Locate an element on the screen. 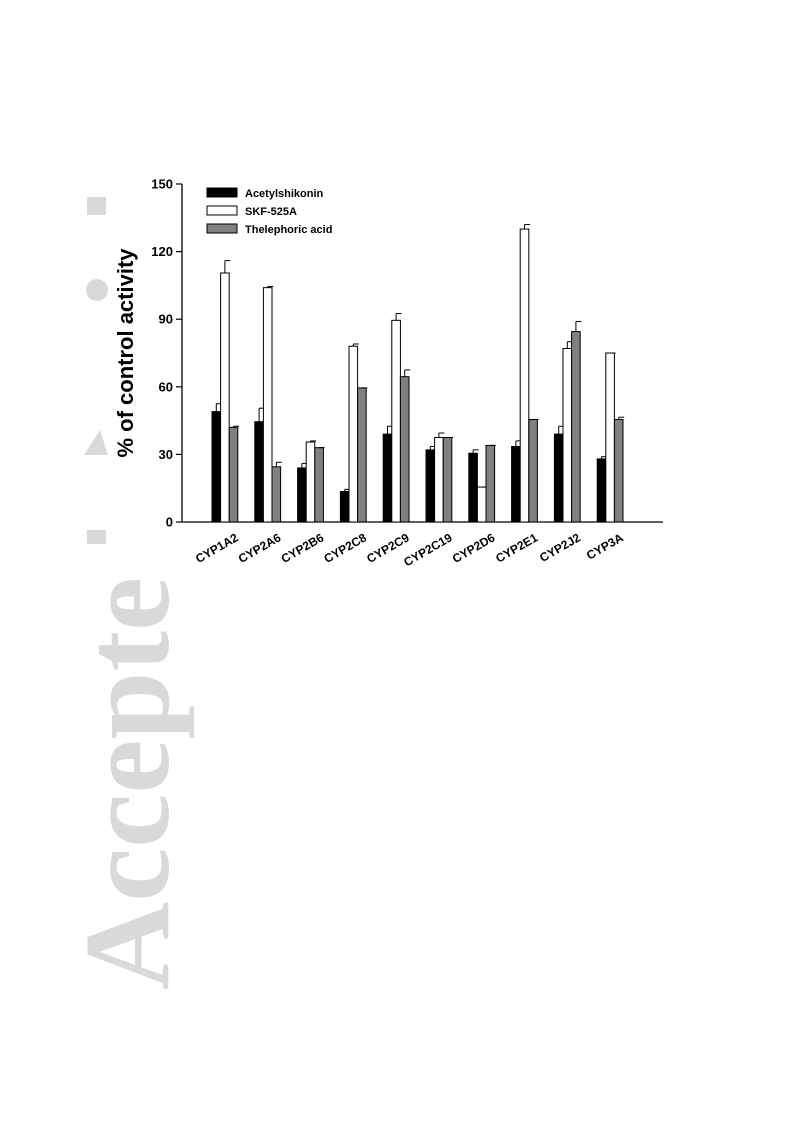 Image resolution: width=793 pixels, height=1121 pixels. bar-skf-525a-cyp2e1 is located at coordinates (524, 375).